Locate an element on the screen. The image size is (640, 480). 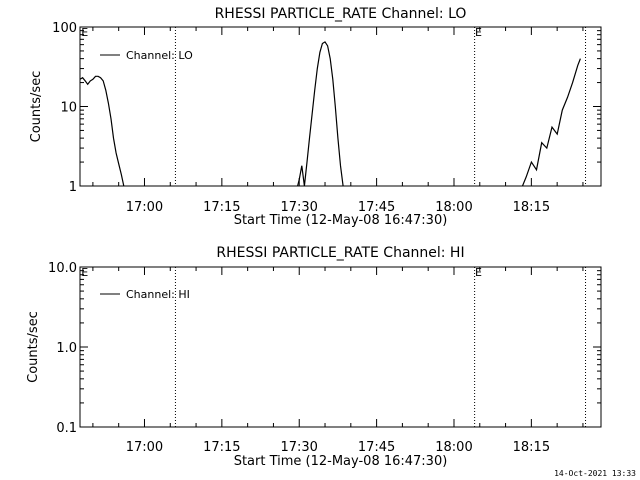
hi-y-tick-label-1: 1.0 is located at coordinates (66, 348).